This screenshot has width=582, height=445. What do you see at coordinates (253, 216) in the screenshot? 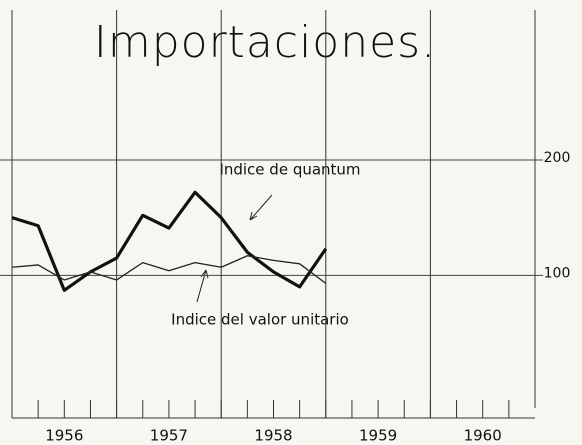
I see `annotation-arrow-head` at bounding box center [253, 216].